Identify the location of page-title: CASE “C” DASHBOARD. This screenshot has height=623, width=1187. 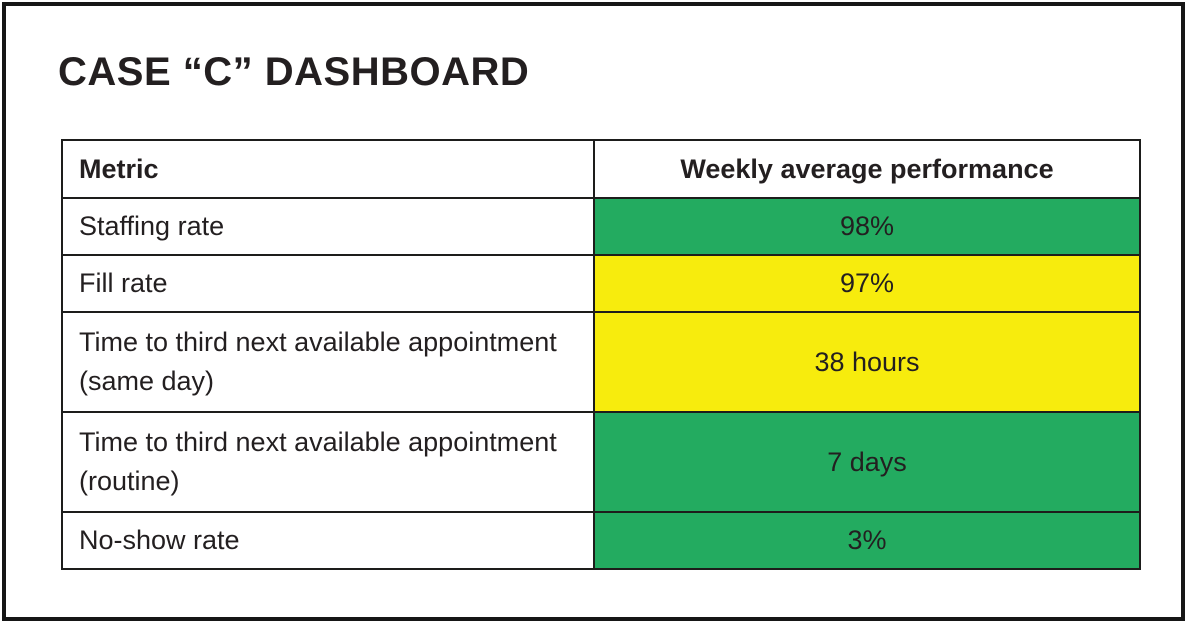
(294, 72).